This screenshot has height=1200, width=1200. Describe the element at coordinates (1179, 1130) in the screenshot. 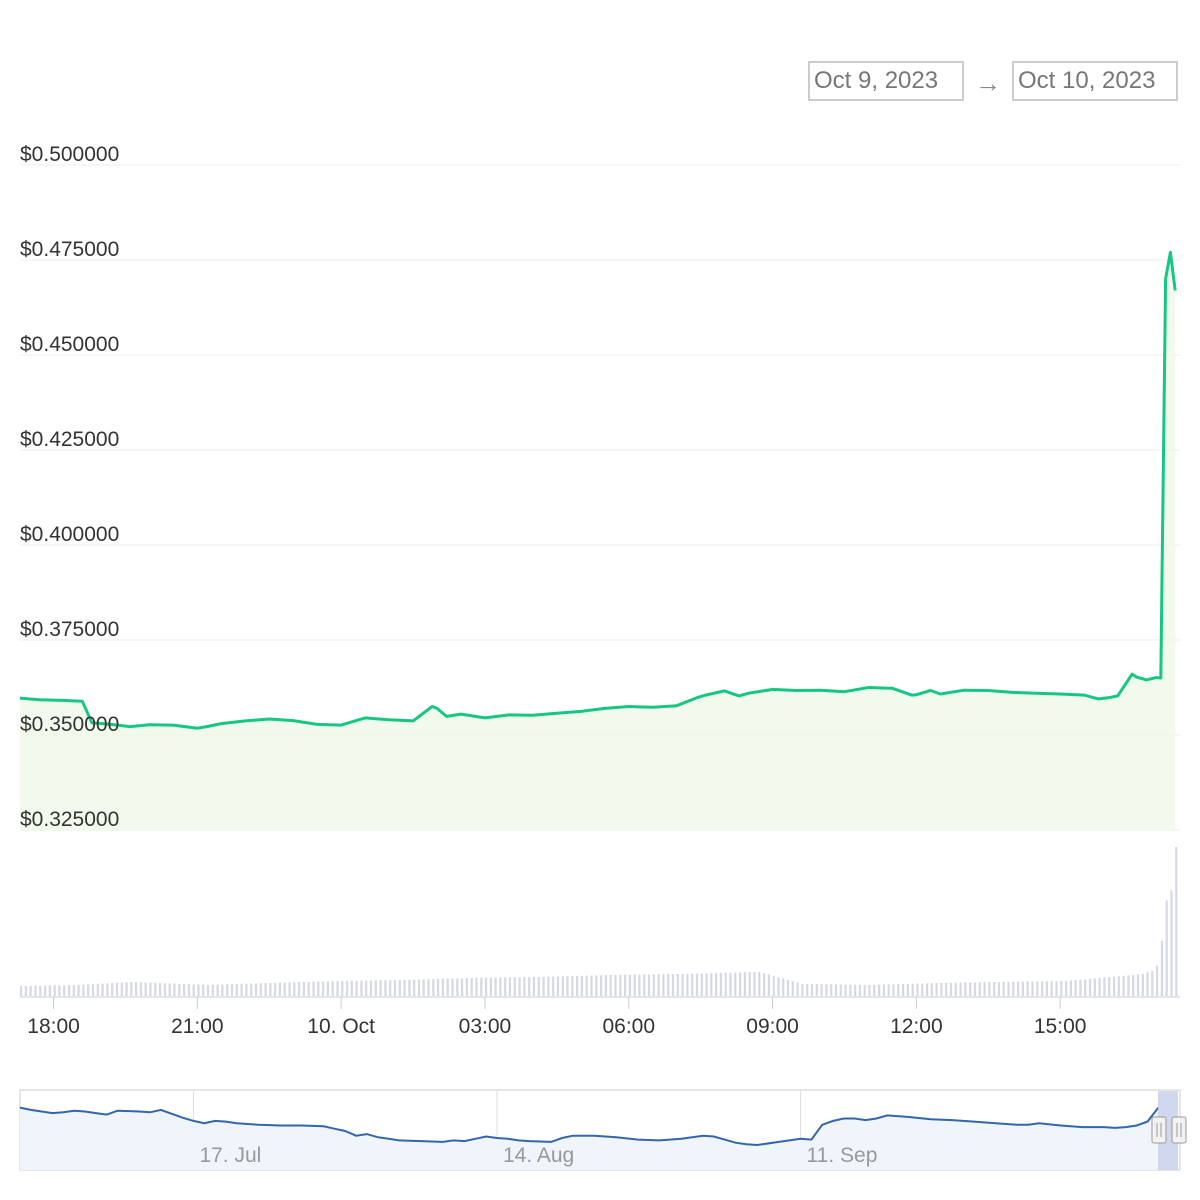

I see `navigator-handle-right` at that location.